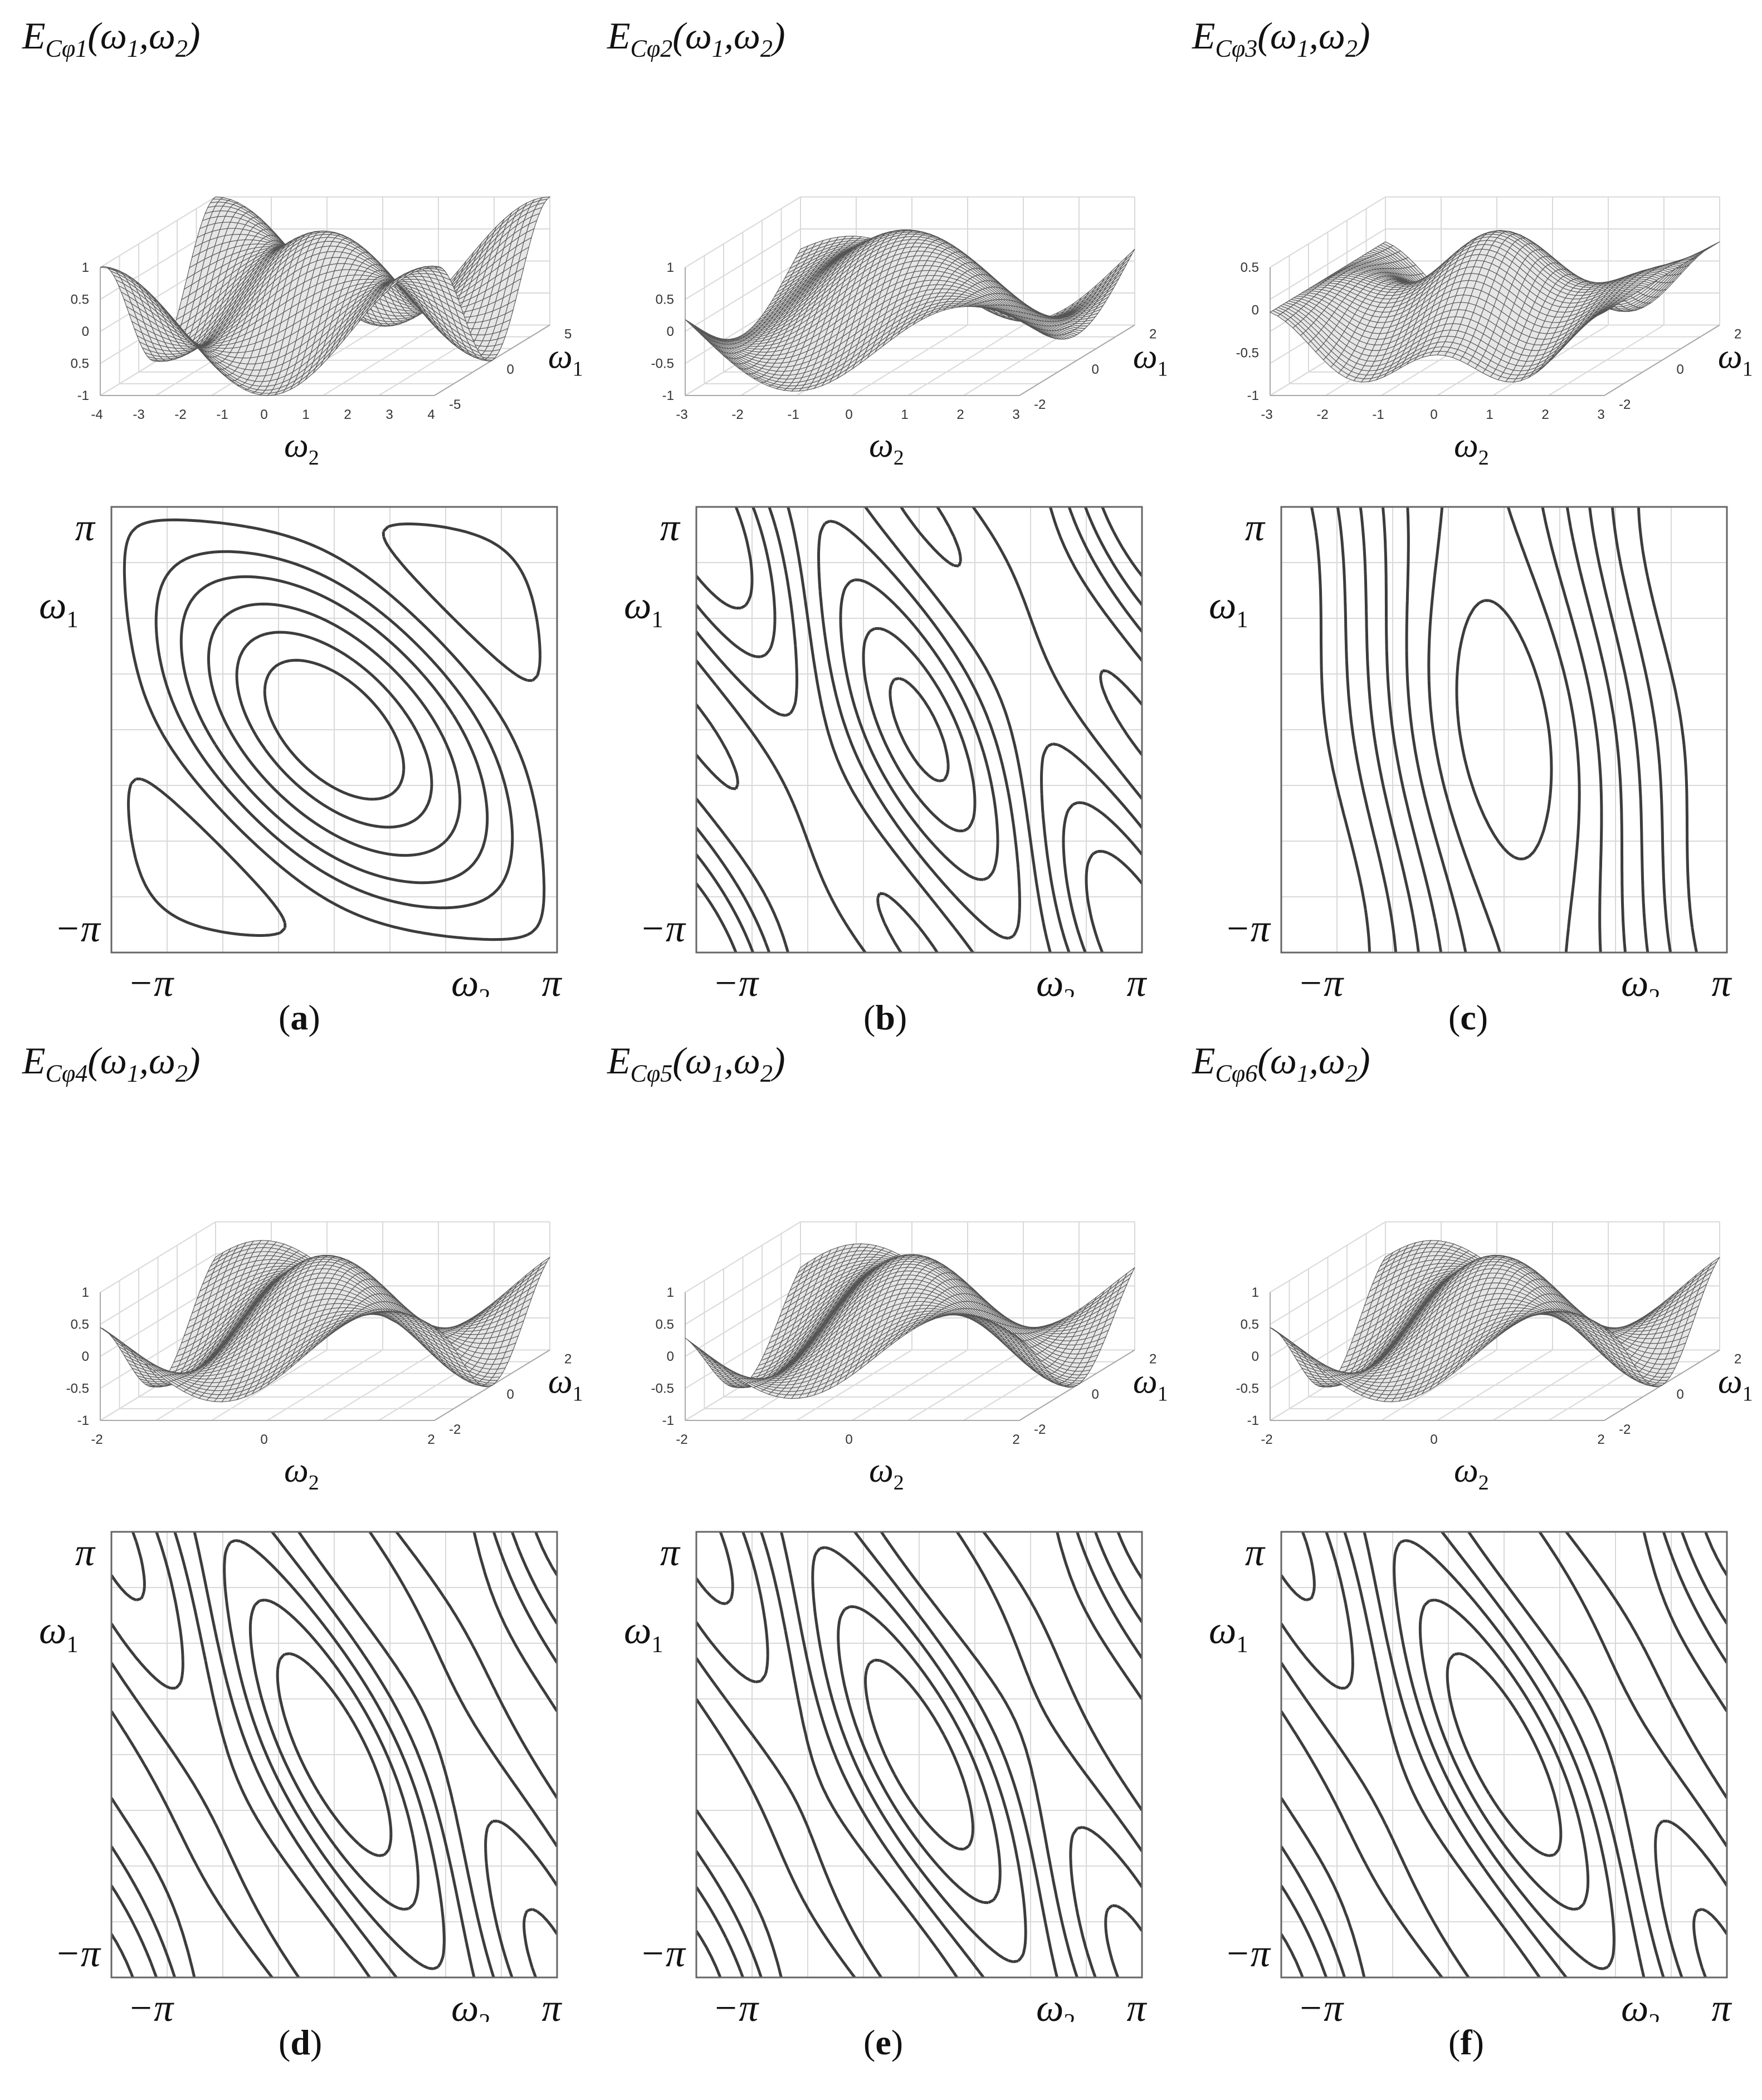 The height and width of the screenshot is (2100, 1762). What do you see at coordinates (431, 414) in the screenshot?
I see `front-tick-label: 4` at bounding box center [431, 414].